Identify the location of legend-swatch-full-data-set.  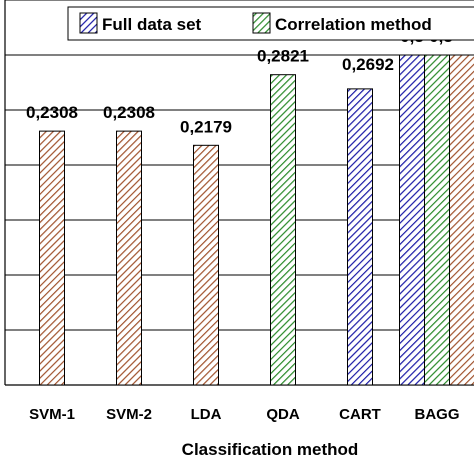
(88, 23).